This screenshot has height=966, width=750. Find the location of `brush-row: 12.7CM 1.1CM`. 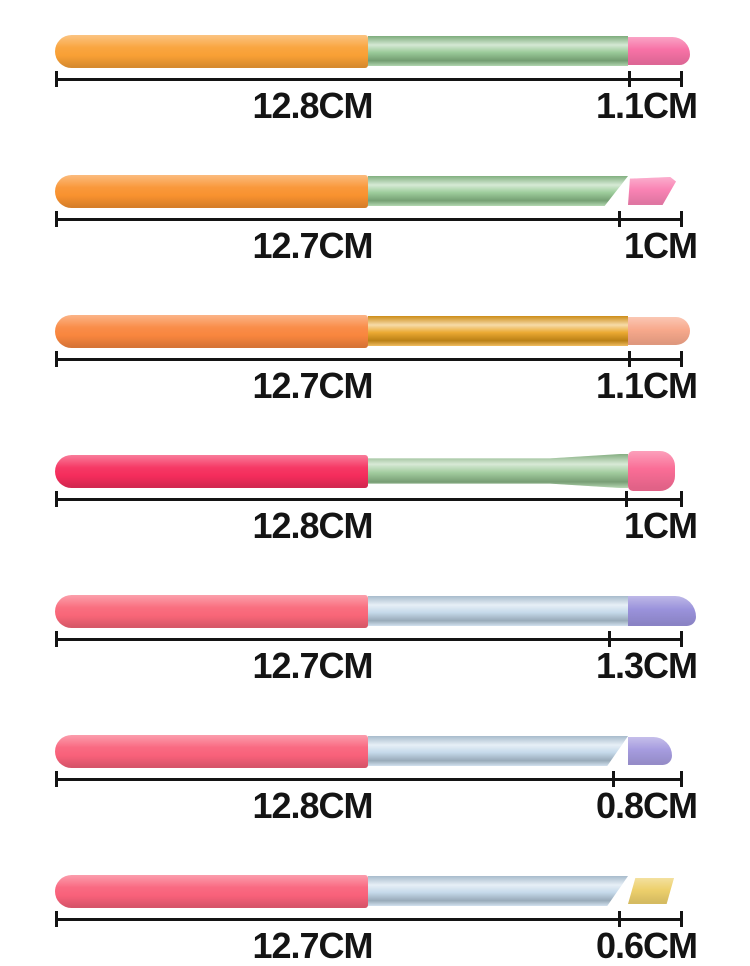

brush-row: 12.7CM 1.1CM is located at coordinates (375, 350).